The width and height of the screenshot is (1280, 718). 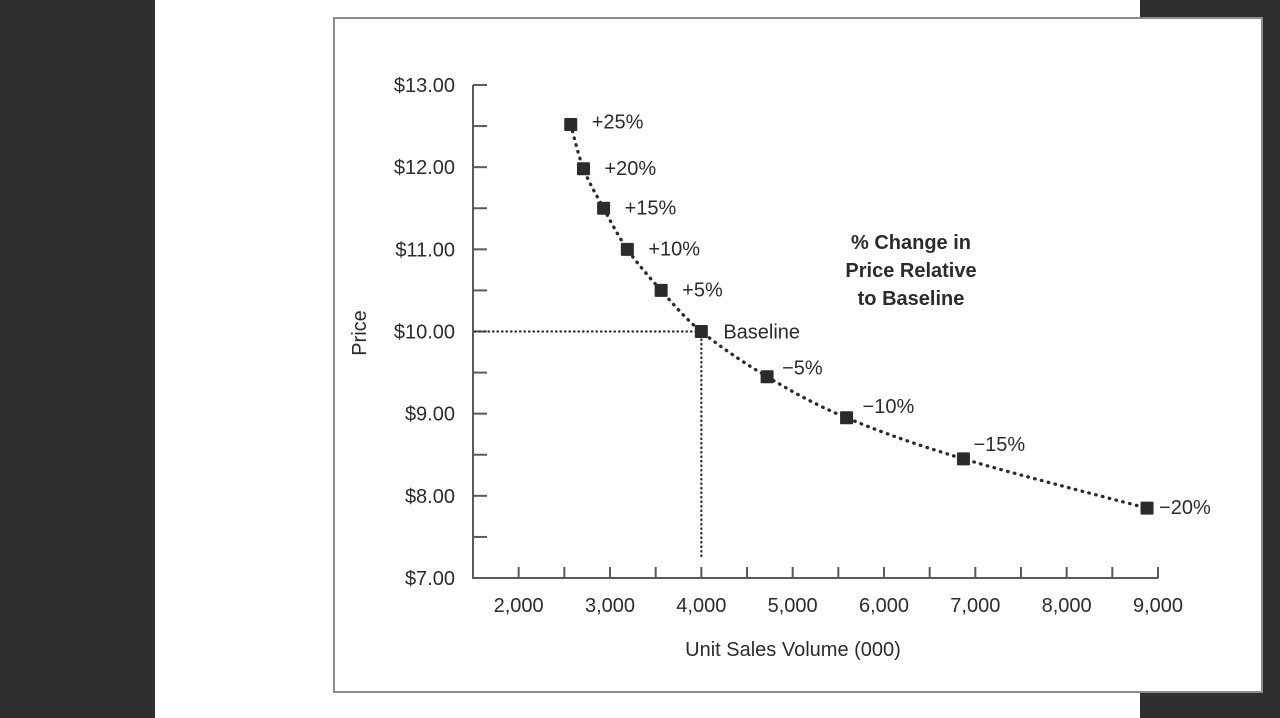 I want to click on x-tick-label: 7,000, so click(x=975, y=606).